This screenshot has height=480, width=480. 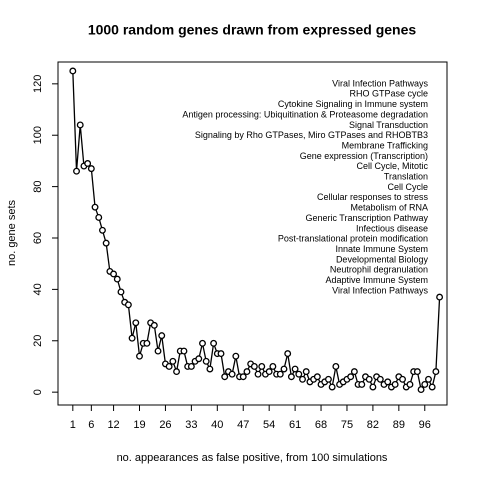 I want to click on x-tick-label: 47, so click(x=243, y=425).